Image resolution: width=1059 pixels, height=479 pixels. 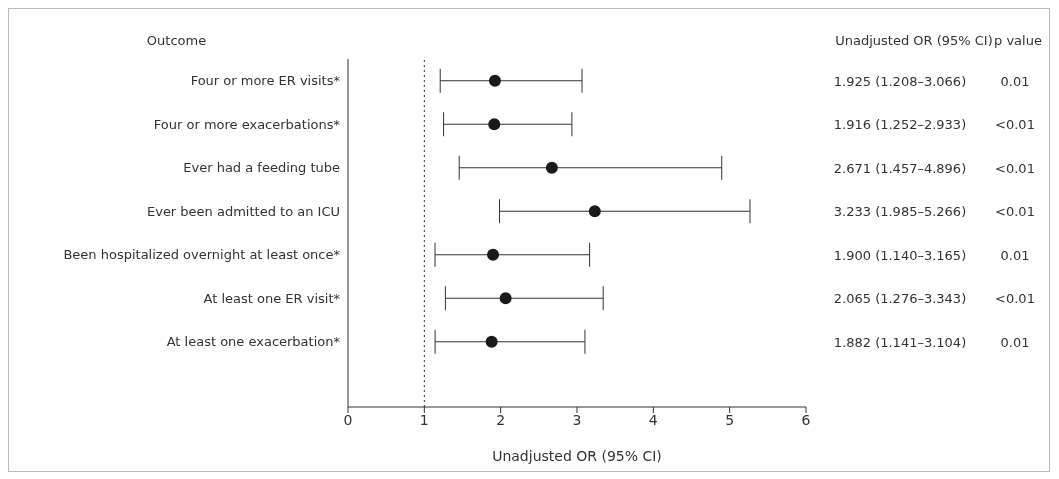 What do you see at coordinates (900, 255) in the screenshot?
I see `data-label: 1.900 (1.140–3.165)` at bounding box center [900, 255].